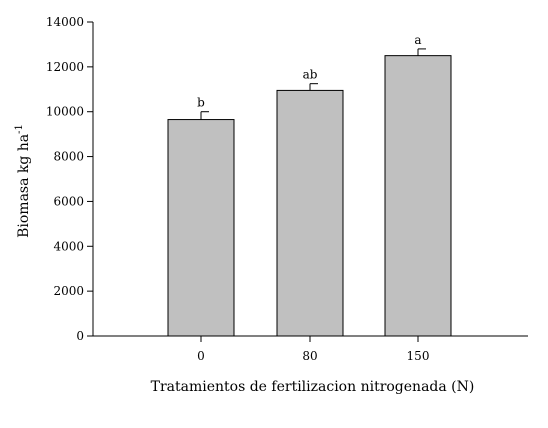 The height and width of the screenshot is (428, 548). I want to click on y-tick-label: 0, so click(80, 336).